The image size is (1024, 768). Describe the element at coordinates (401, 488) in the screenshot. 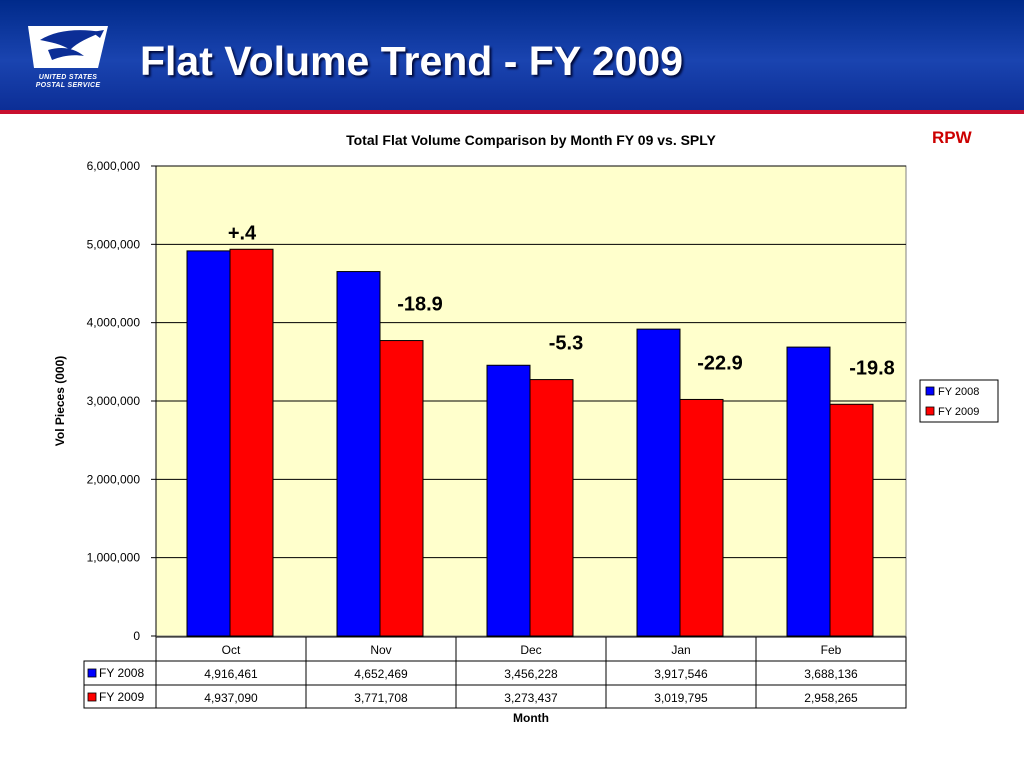

I see `bar-fy2009-nov` at that location.